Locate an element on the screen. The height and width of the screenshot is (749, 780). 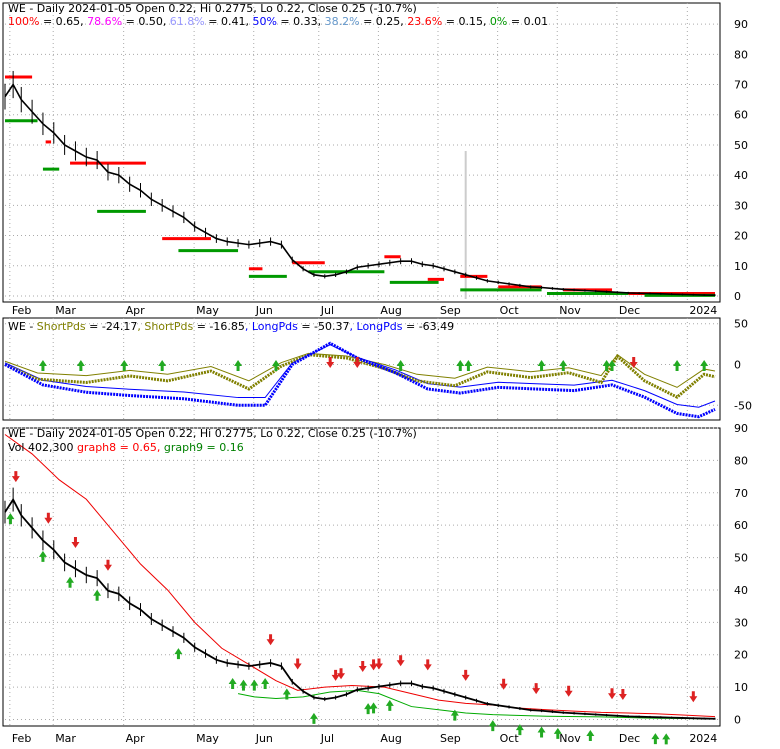
fib-pct-label: 78.6% is located at coordinates (103, 21).